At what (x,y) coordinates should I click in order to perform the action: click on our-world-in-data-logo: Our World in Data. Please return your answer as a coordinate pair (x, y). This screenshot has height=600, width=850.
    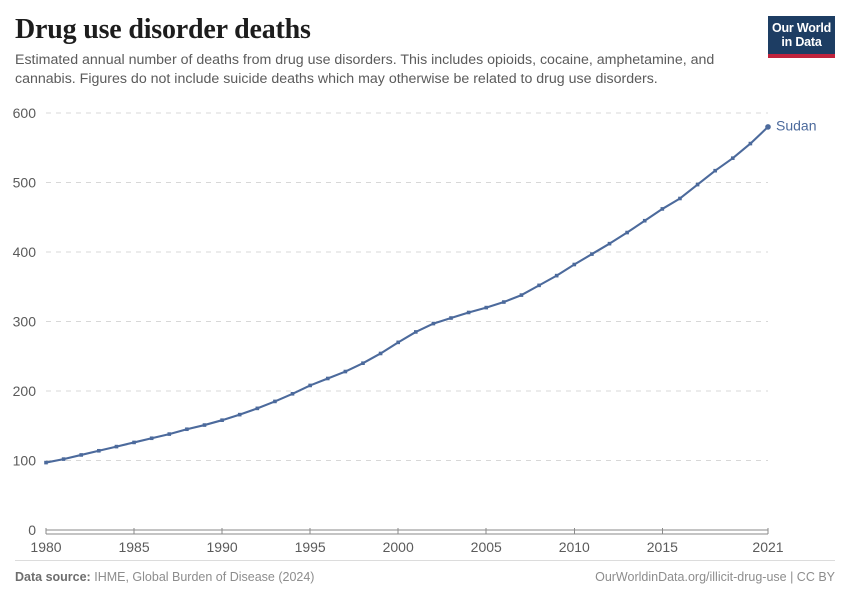
    Looking at the image, I should click on (801, 37).